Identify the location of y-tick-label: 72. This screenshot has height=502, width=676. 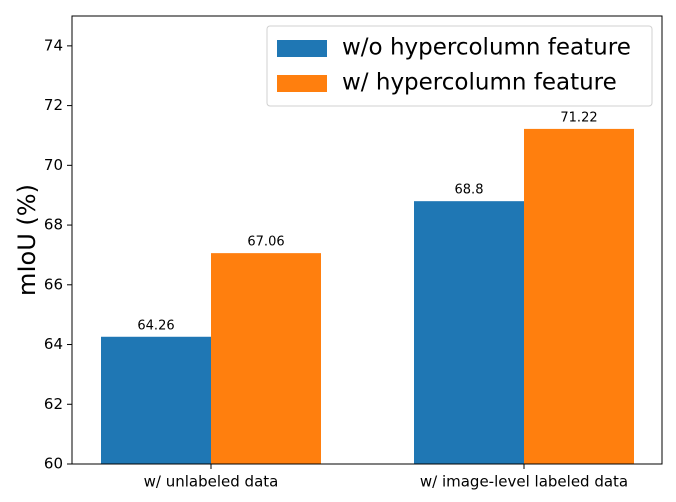
(53, 105).